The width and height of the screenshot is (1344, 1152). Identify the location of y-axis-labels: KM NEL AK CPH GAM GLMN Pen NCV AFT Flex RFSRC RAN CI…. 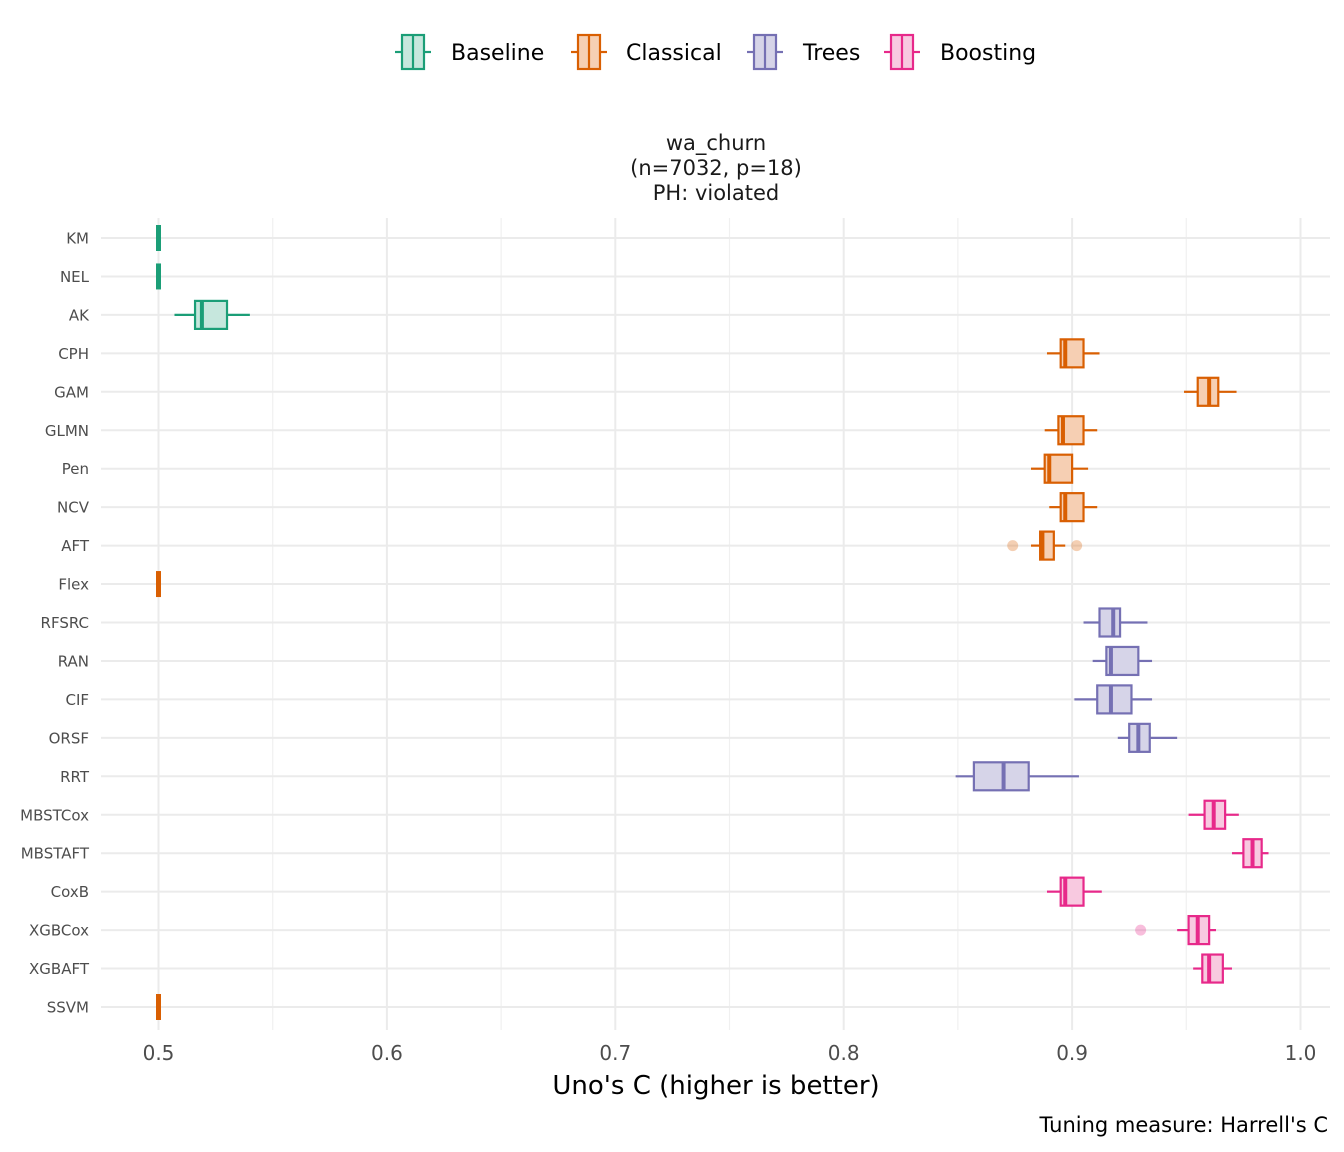
(55, 623).